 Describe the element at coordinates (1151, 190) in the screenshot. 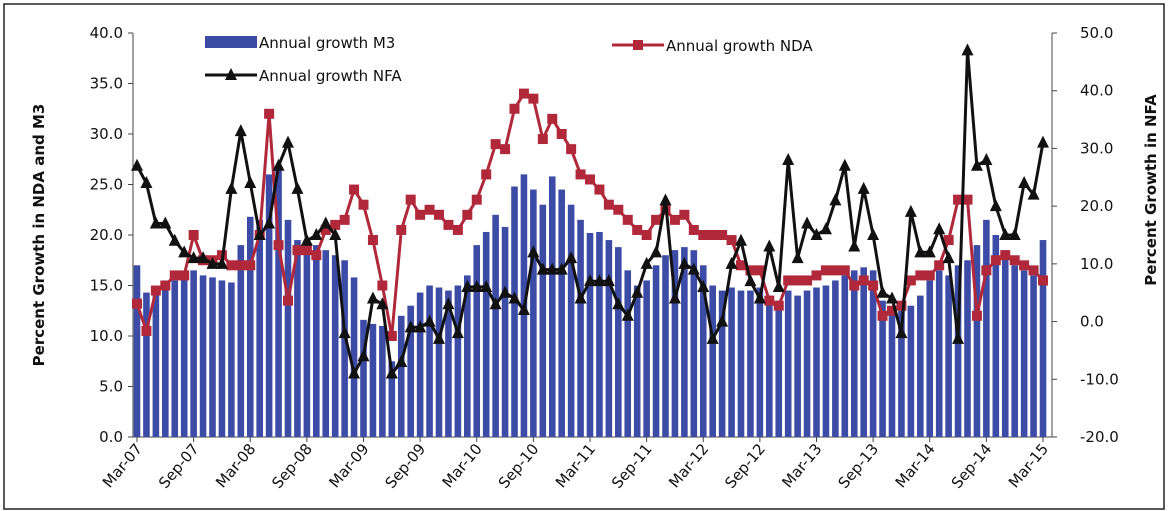

I see `y2-axis-title: Percent Growth in NFA` at that location.